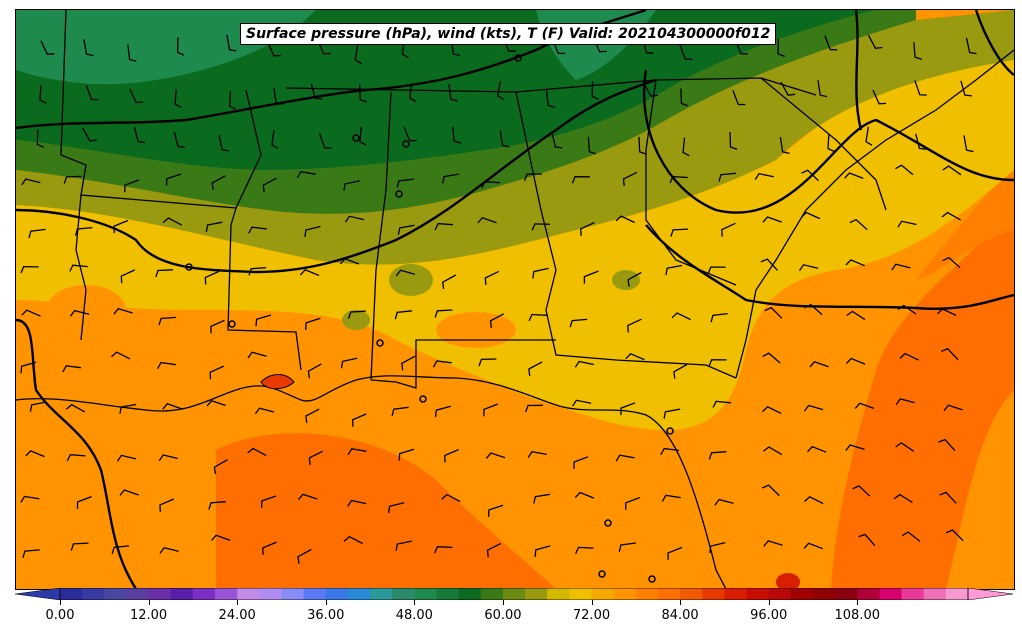 This screenshot has width=1022, height=633. What do you see at coordinates (148, 615) in the screenshot?
I see `colorbar-tick-label: 12.00` at bounding box center [148, 615].